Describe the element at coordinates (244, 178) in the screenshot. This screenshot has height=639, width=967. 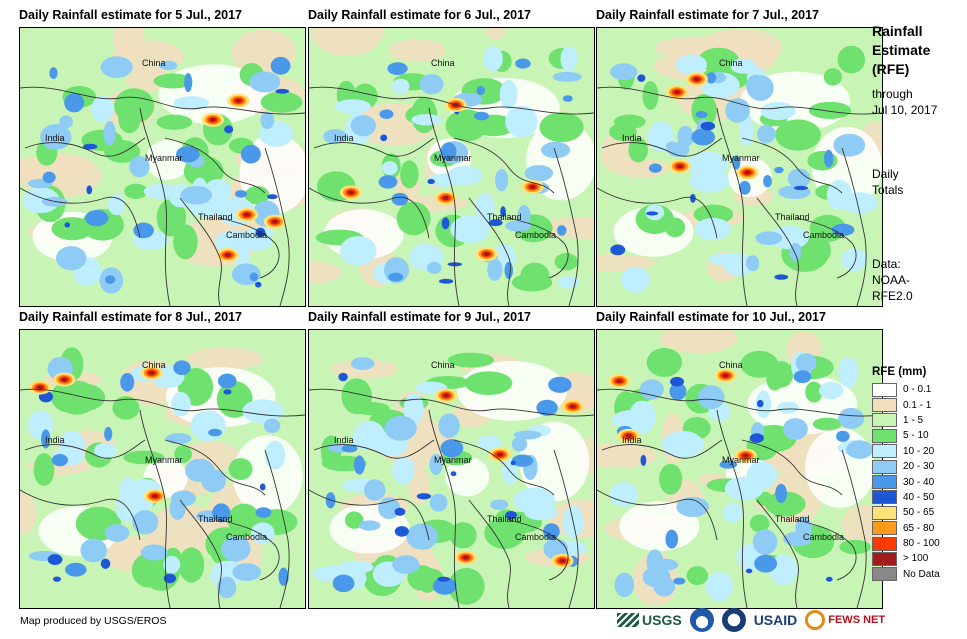
I see `heavy-rain` at that location.